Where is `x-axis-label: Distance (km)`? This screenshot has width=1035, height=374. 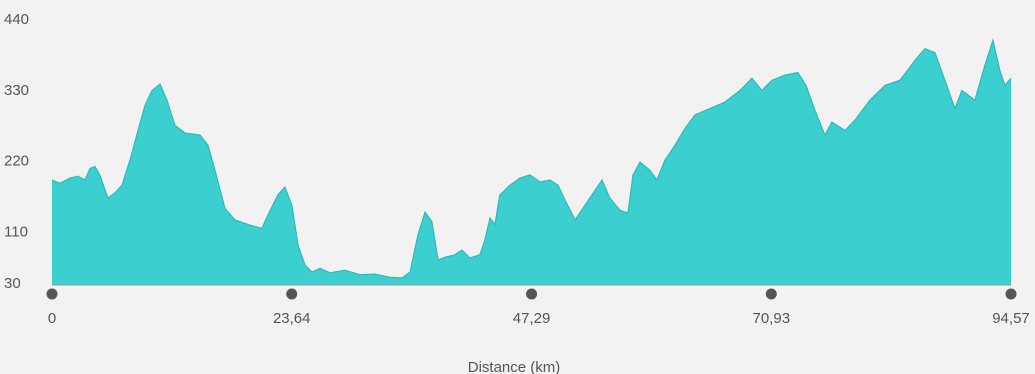
x-axis-label: Distance (km) is located at coordinates (514, 366).